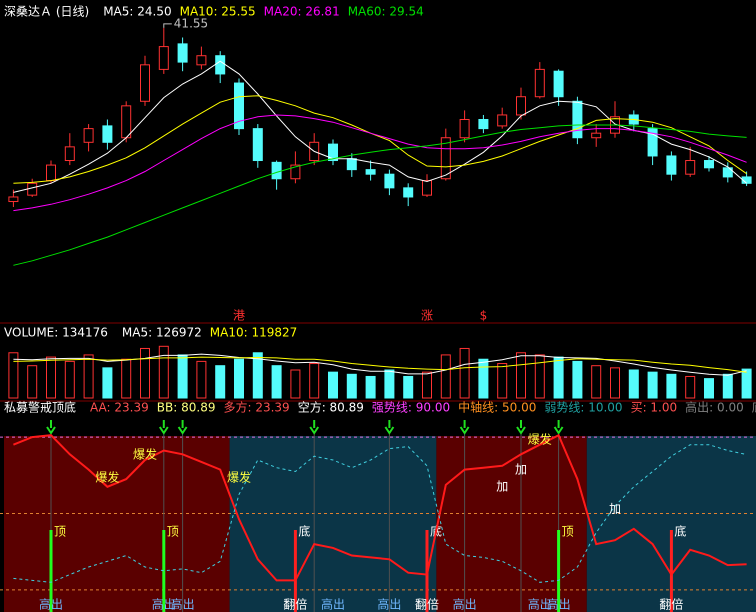 The image size is (756, 612). I want to click on legend-entry: 强势线: 90.00, so click(411, 408).